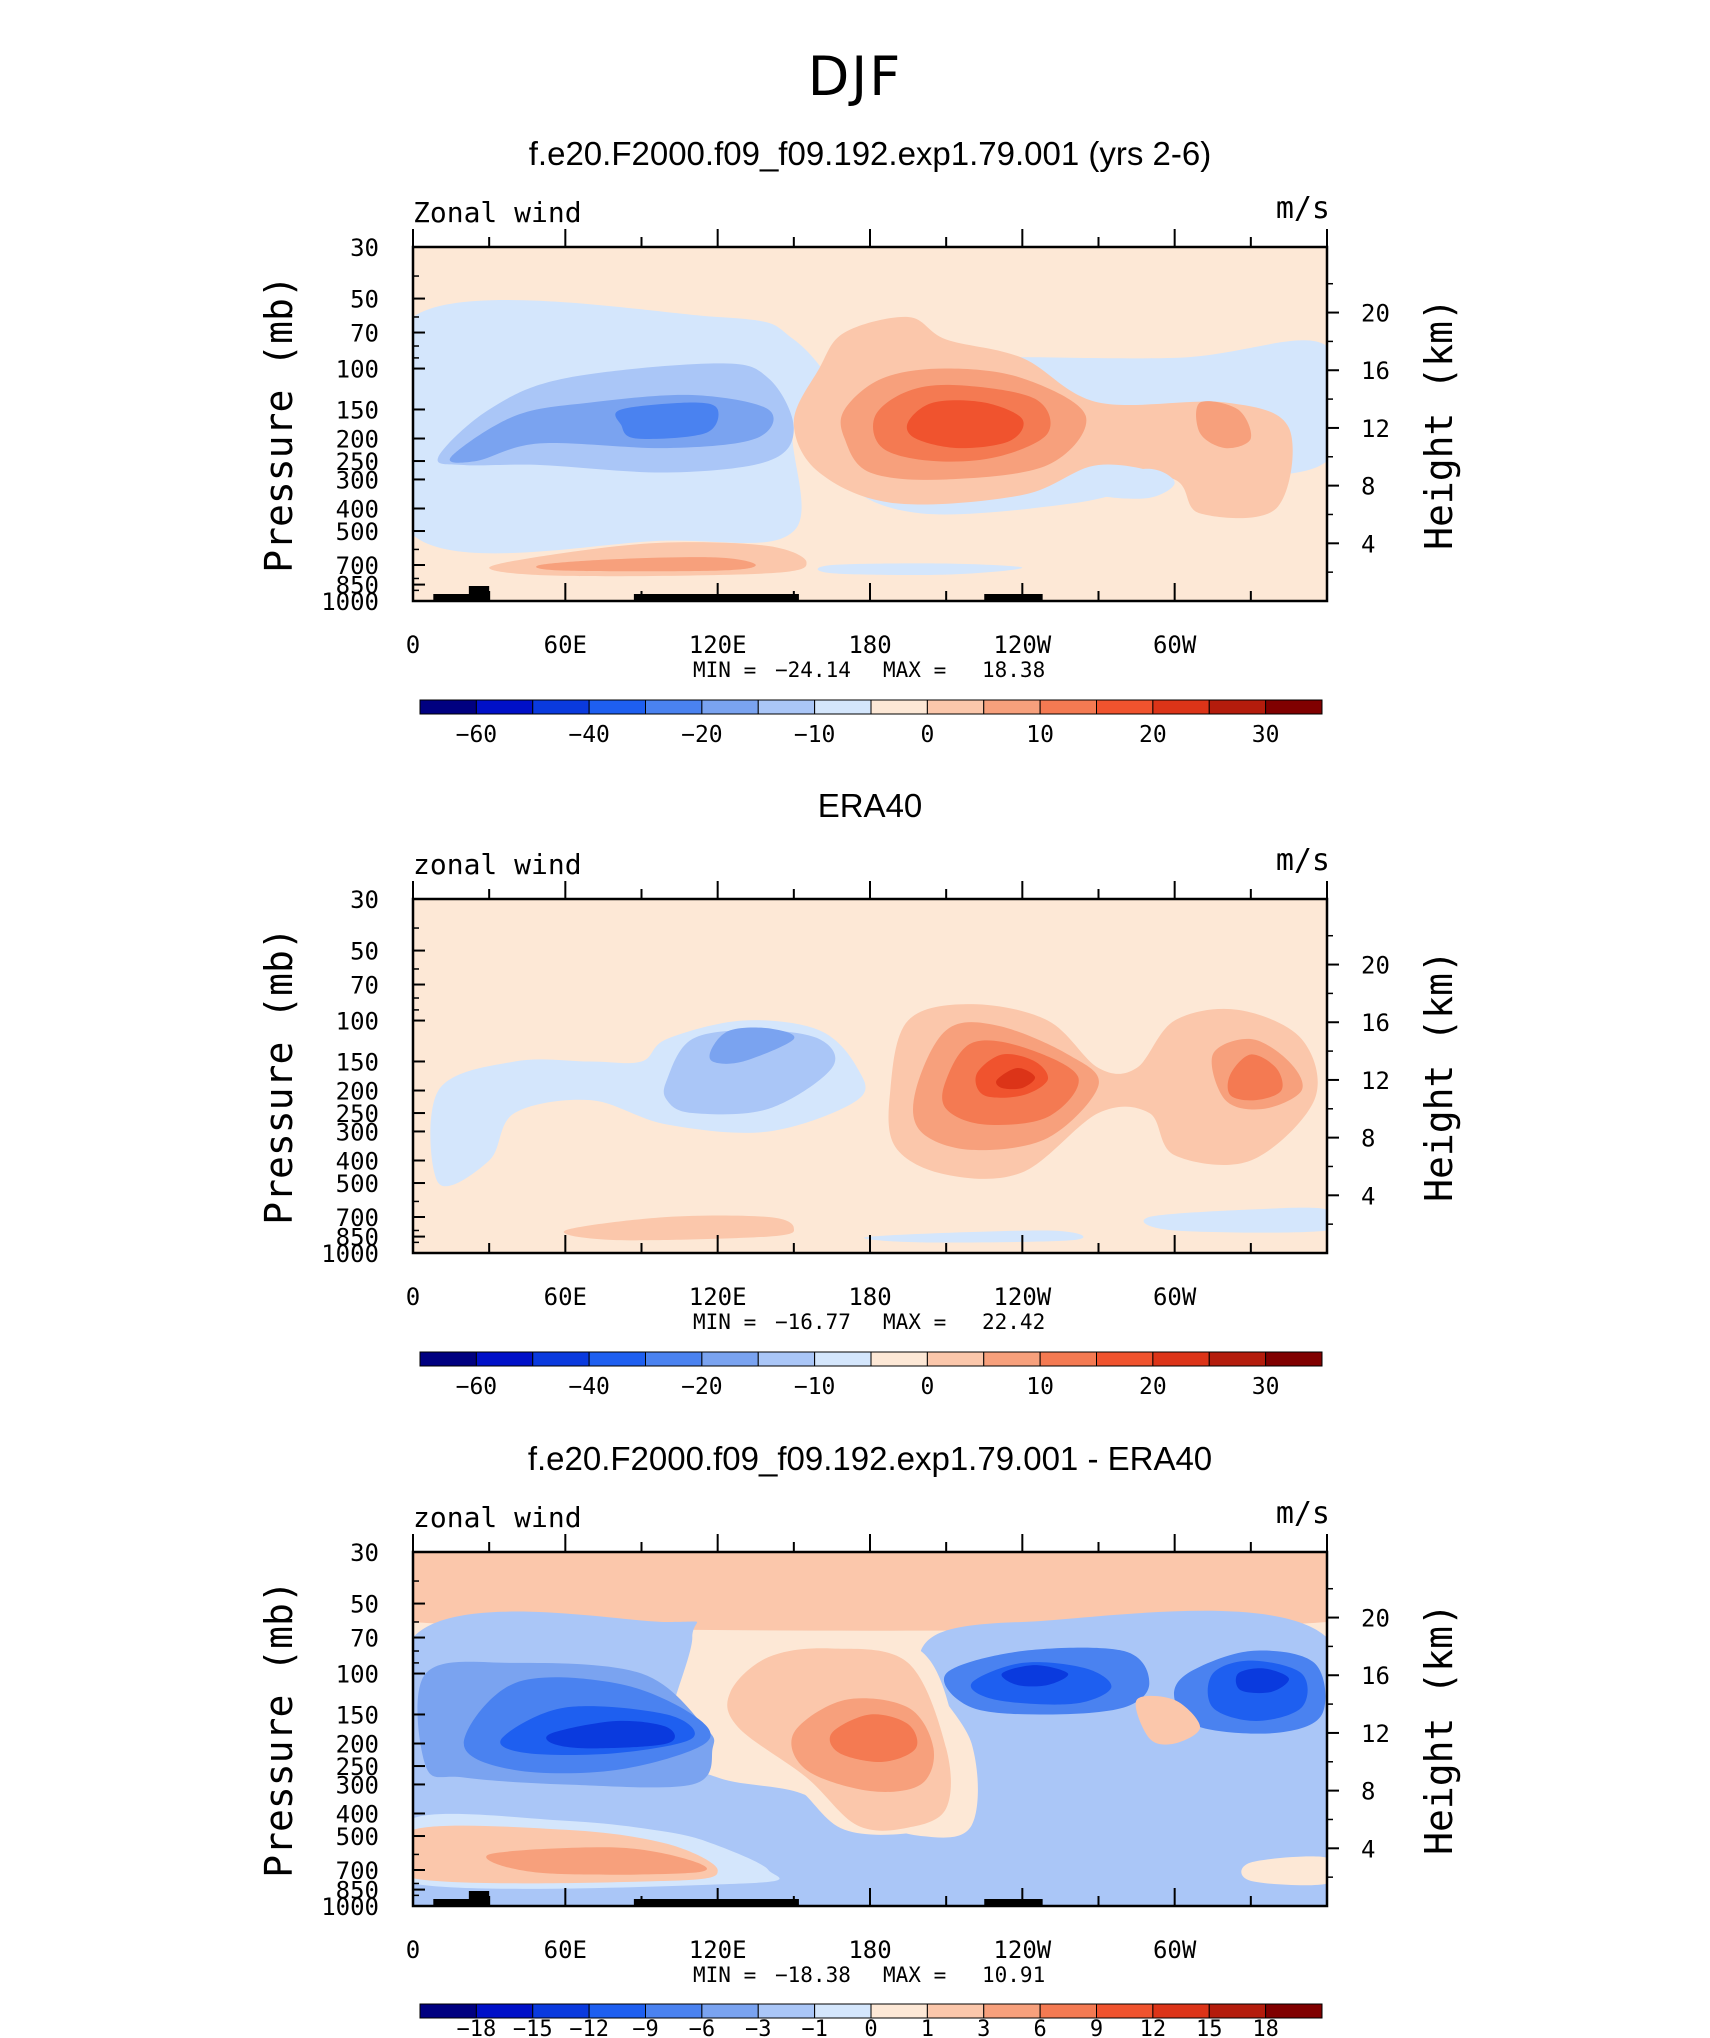 This screenshot has height=2038, width=1710. I want to click on y2-tick-label: 4, so click(1368, 1196).